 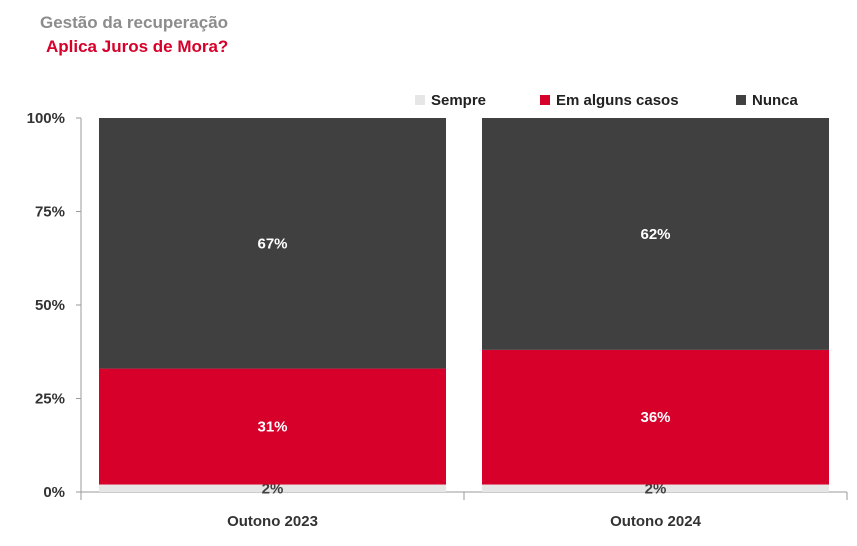 I want to click on legend-label: Em alguns casos, so click(x=617, y=100).